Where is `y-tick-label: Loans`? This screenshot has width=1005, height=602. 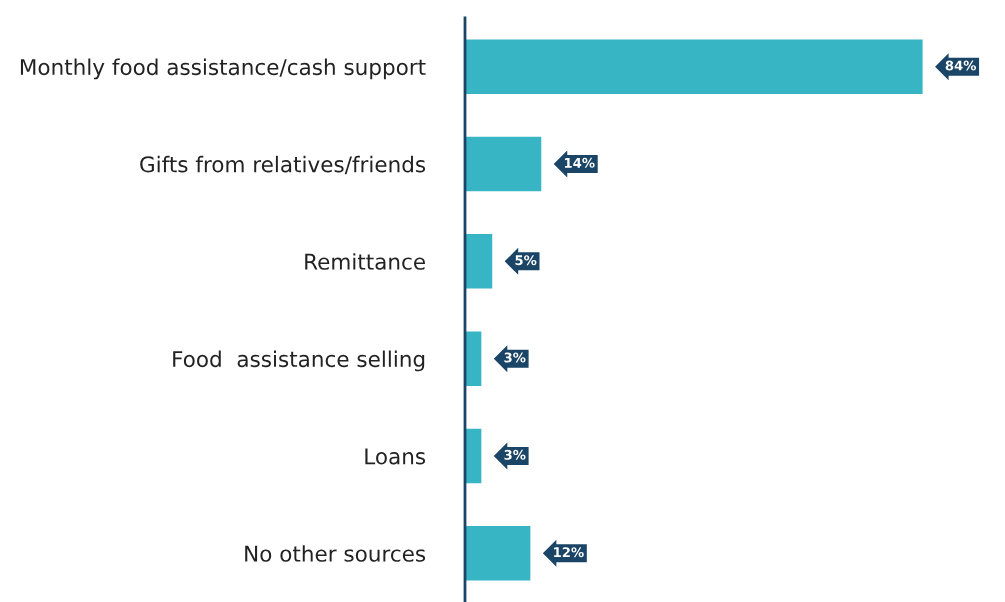 y-tick-label: Loans is located at coordinates (395, 456).